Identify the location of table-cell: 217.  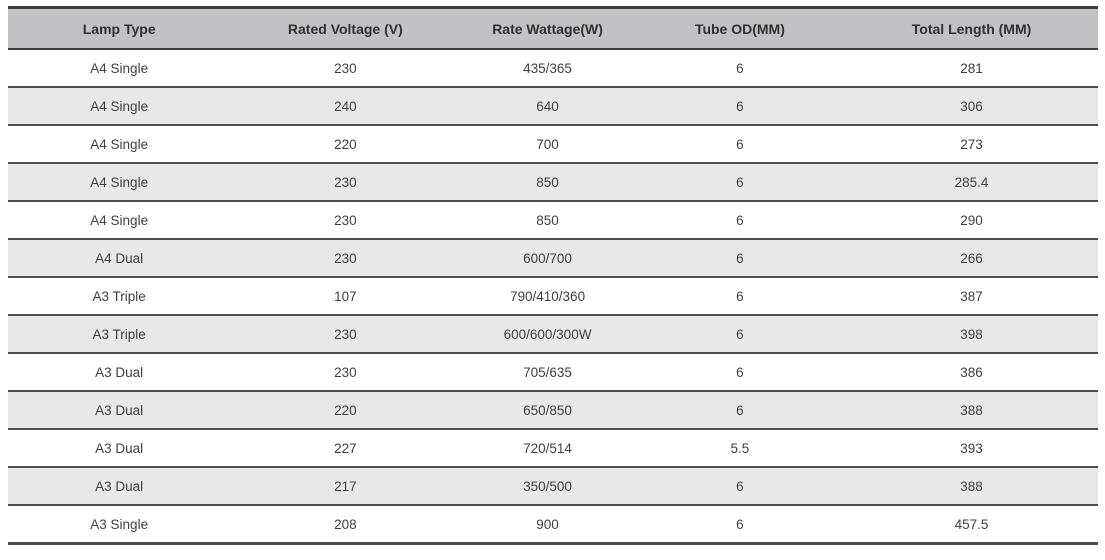
(345, 486).